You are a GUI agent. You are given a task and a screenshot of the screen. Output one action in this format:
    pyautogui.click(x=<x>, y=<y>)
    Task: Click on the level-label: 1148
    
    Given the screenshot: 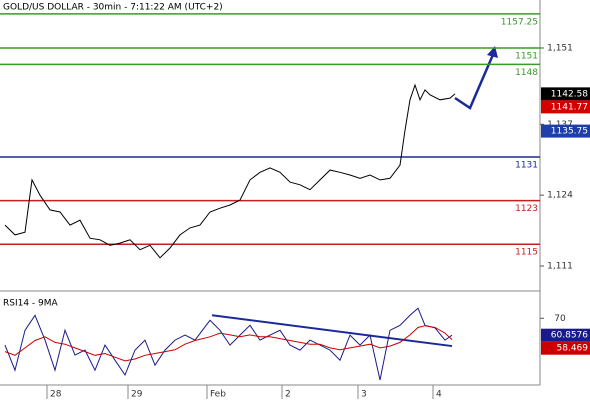 What is the action you would take?
    pyautogui.click(x=526, y=73)
    